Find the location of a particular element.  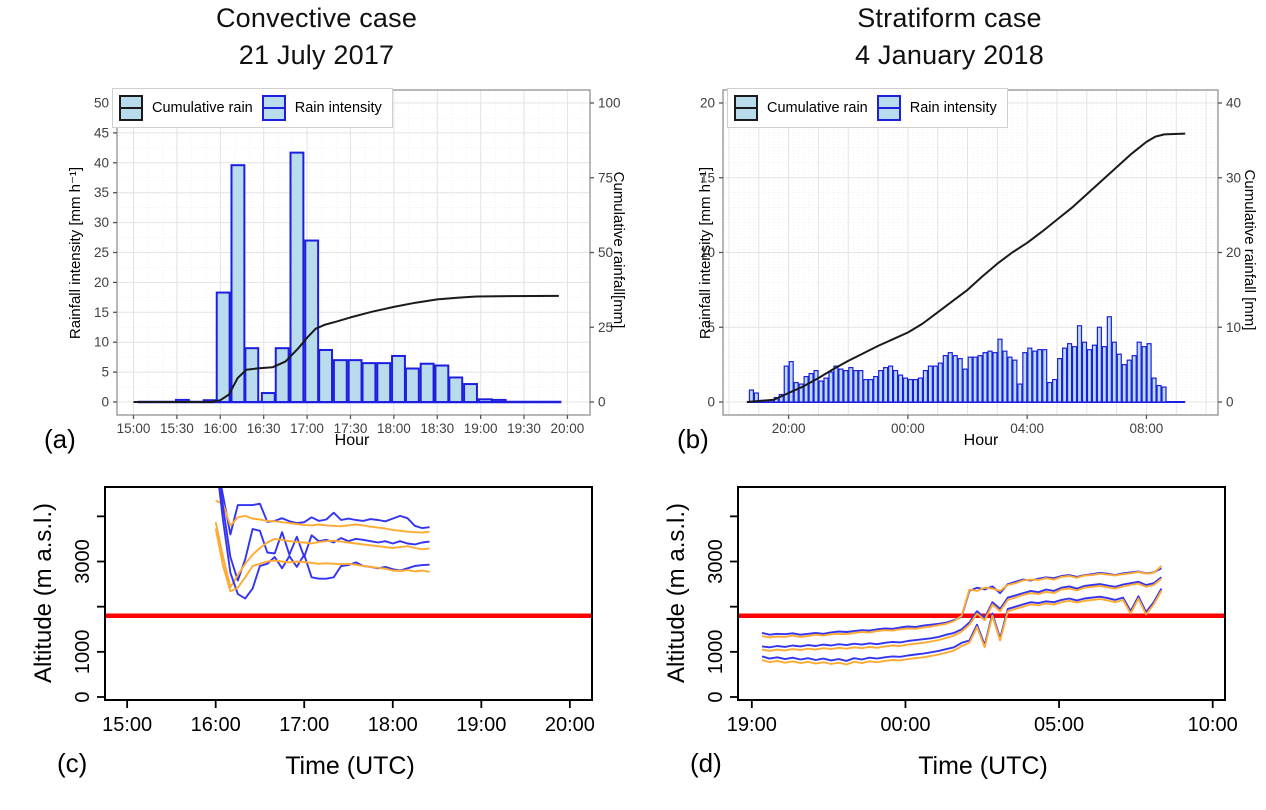

x-tick-label: 15:30 is located at coordinates (177, 428).